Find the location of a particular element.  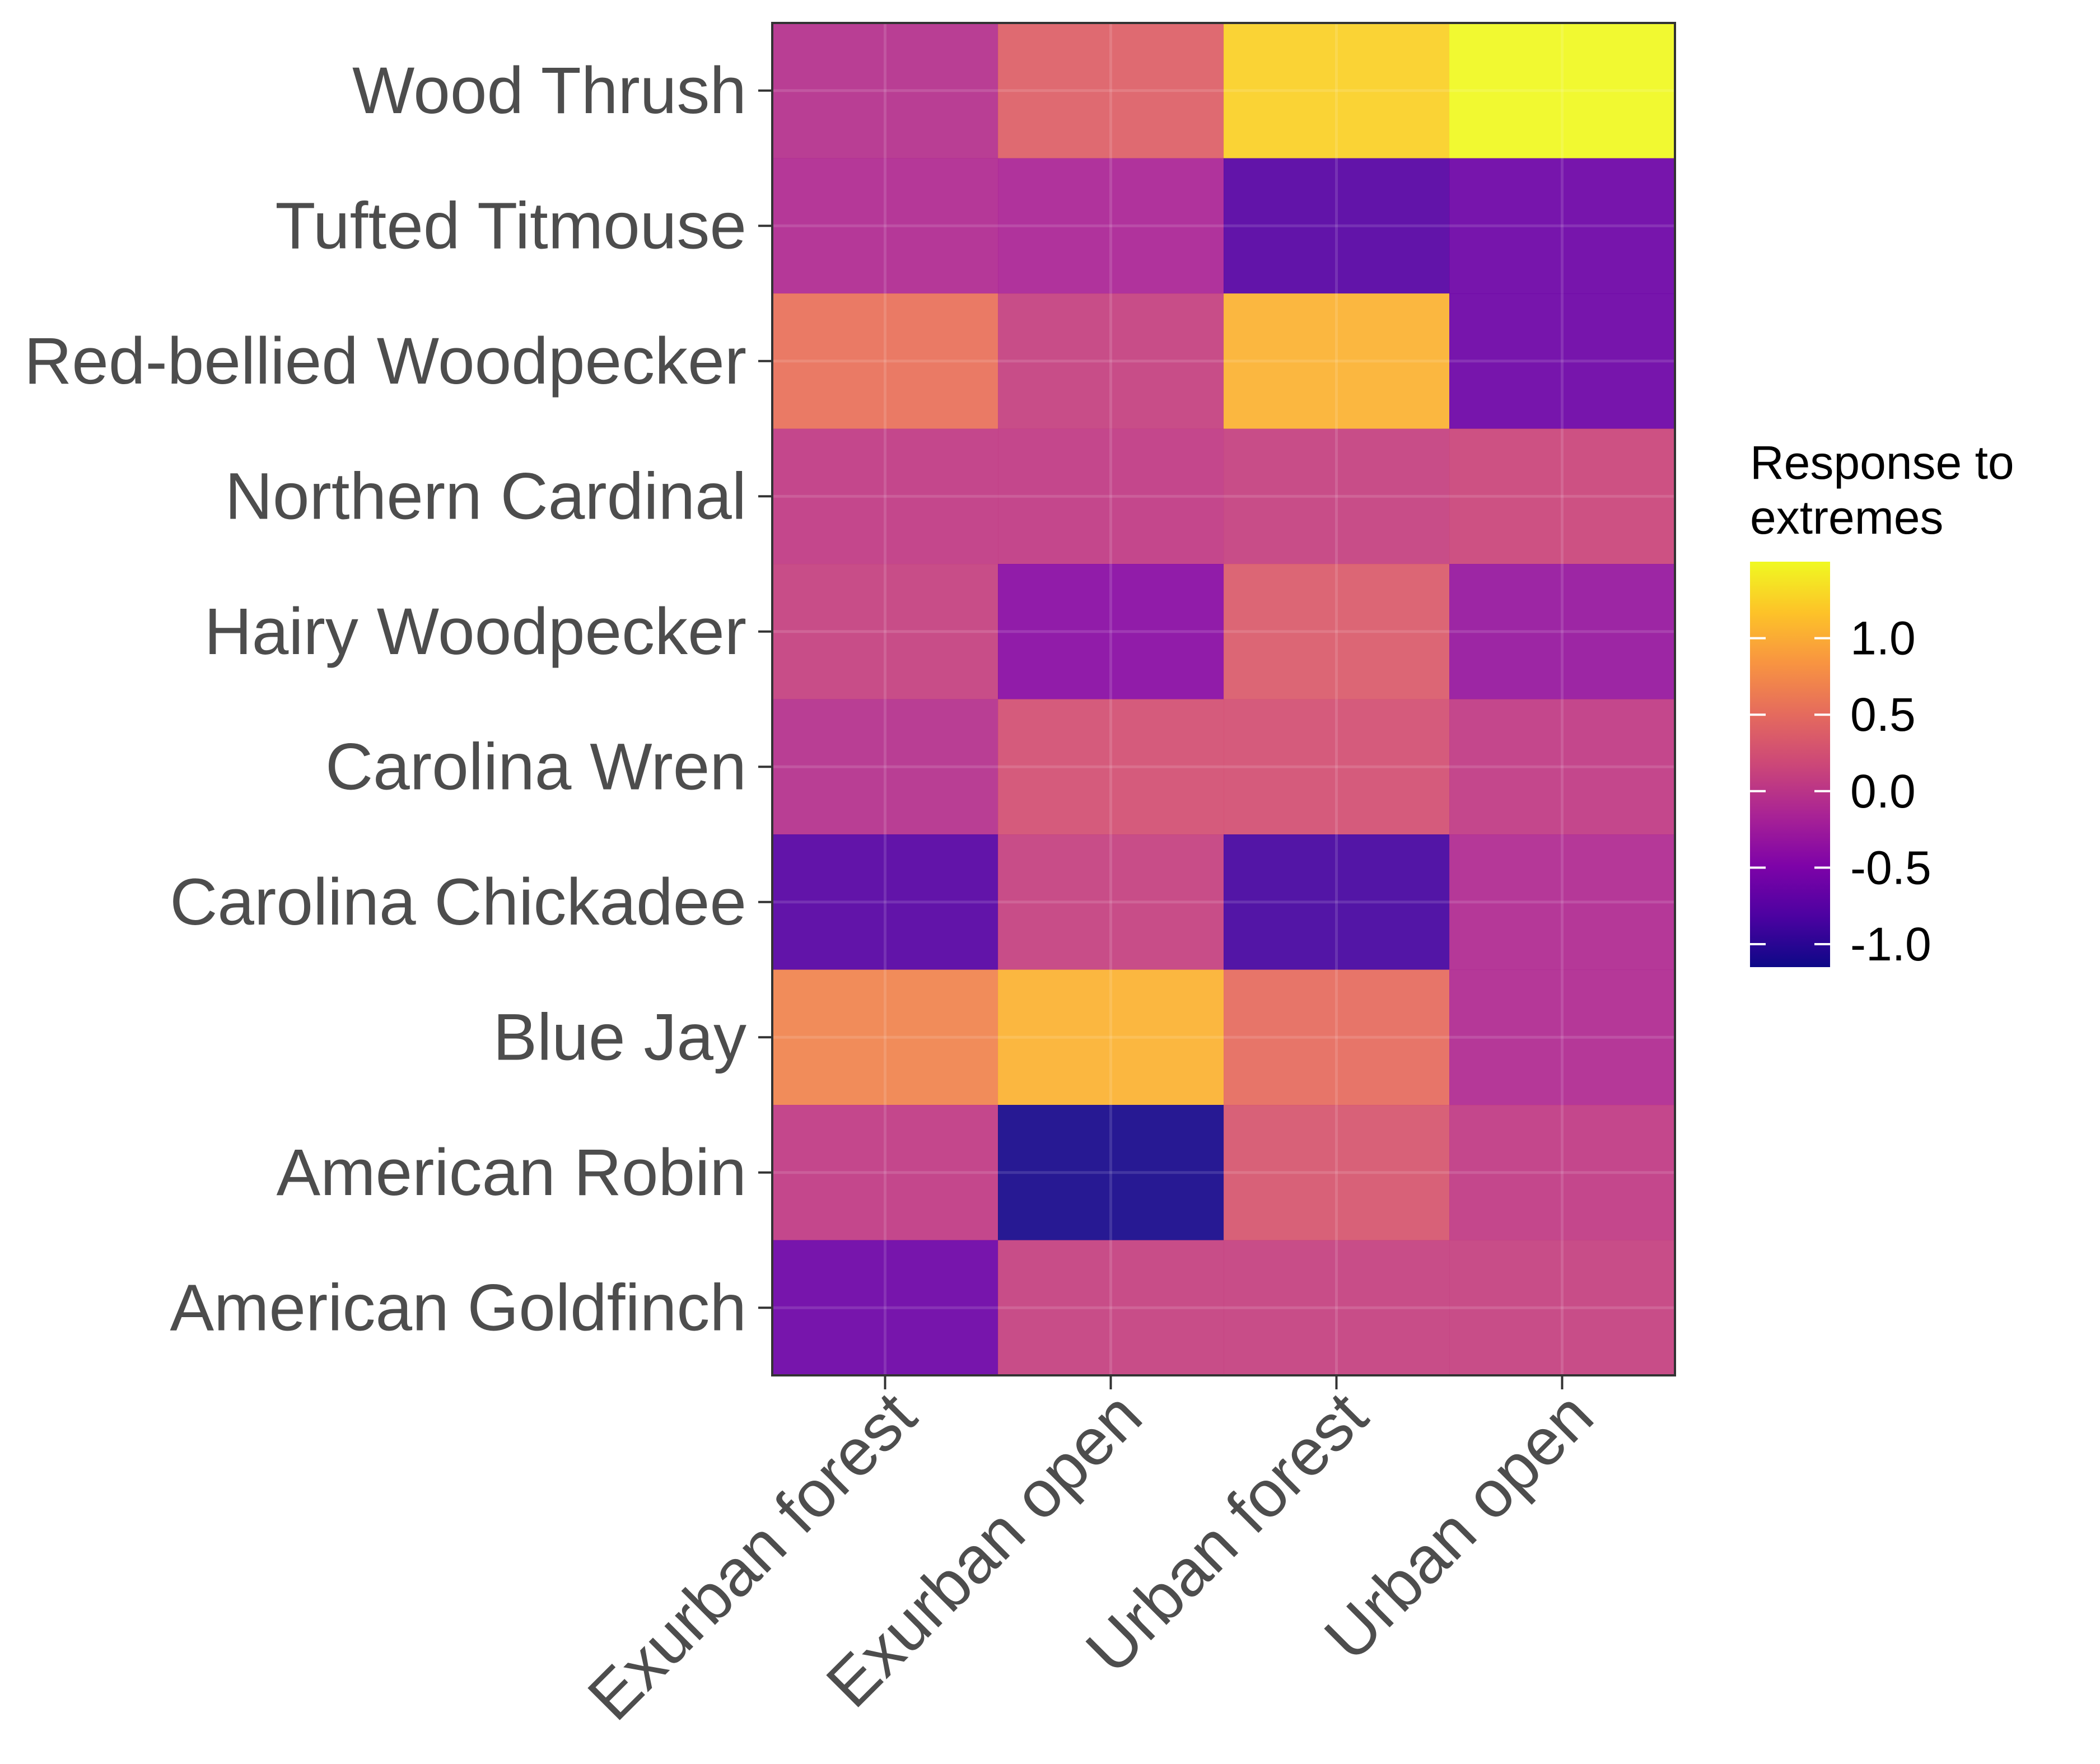

heatmap-cell-carolina-chickadee-exurban-open is located at coordinates (1111, 902).